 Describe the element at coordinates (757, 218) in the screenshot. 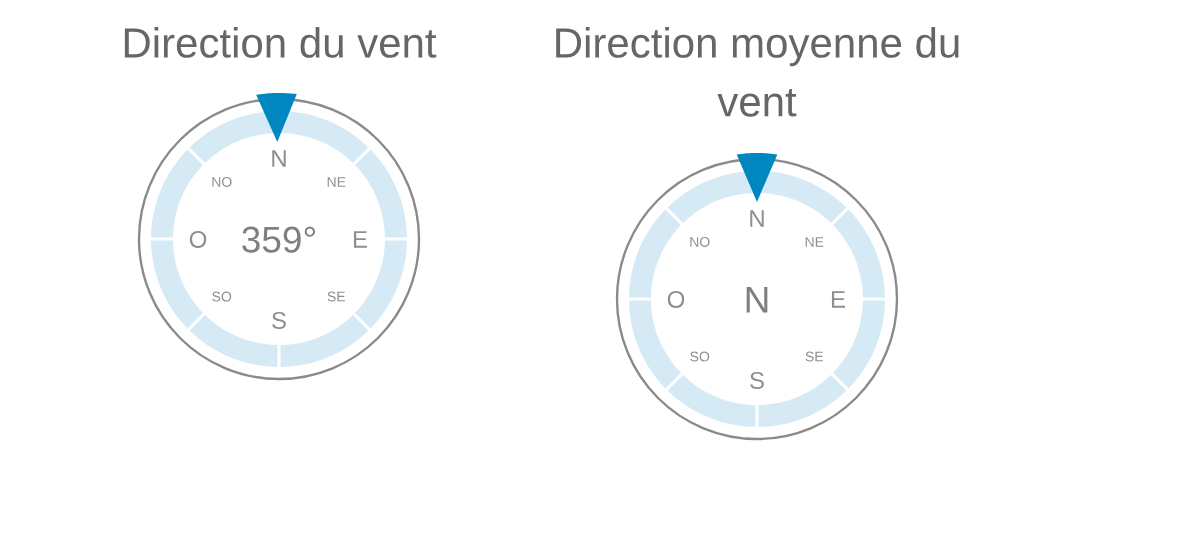

I see `category-label: N` at that location.